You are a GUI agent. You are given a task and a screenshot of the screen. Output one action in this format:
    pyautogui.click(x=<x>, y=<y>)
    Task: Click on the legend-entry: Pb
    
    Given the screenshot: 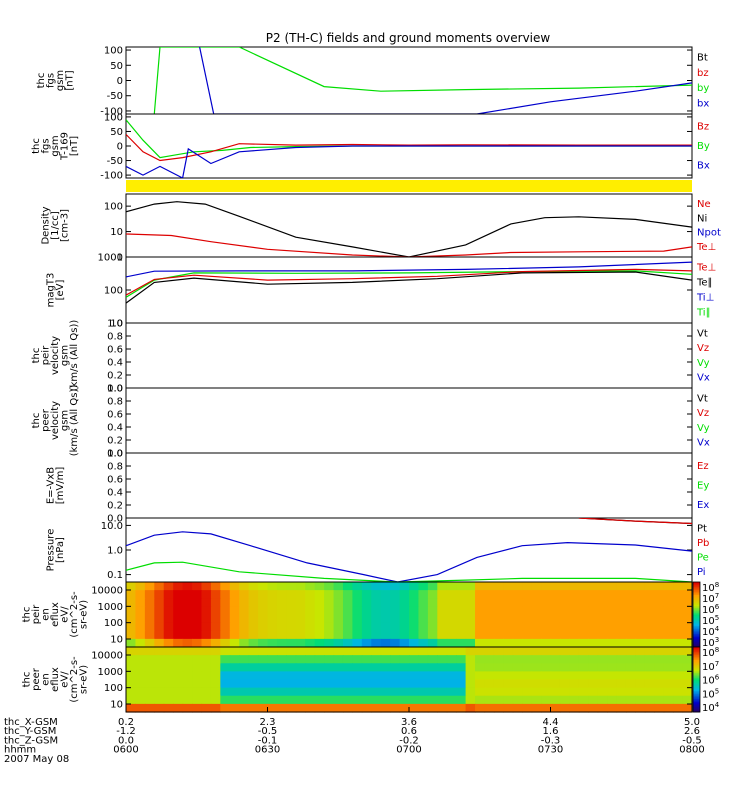 What is the action you would take?
    pyautogui.click(x=703, y=543)
    